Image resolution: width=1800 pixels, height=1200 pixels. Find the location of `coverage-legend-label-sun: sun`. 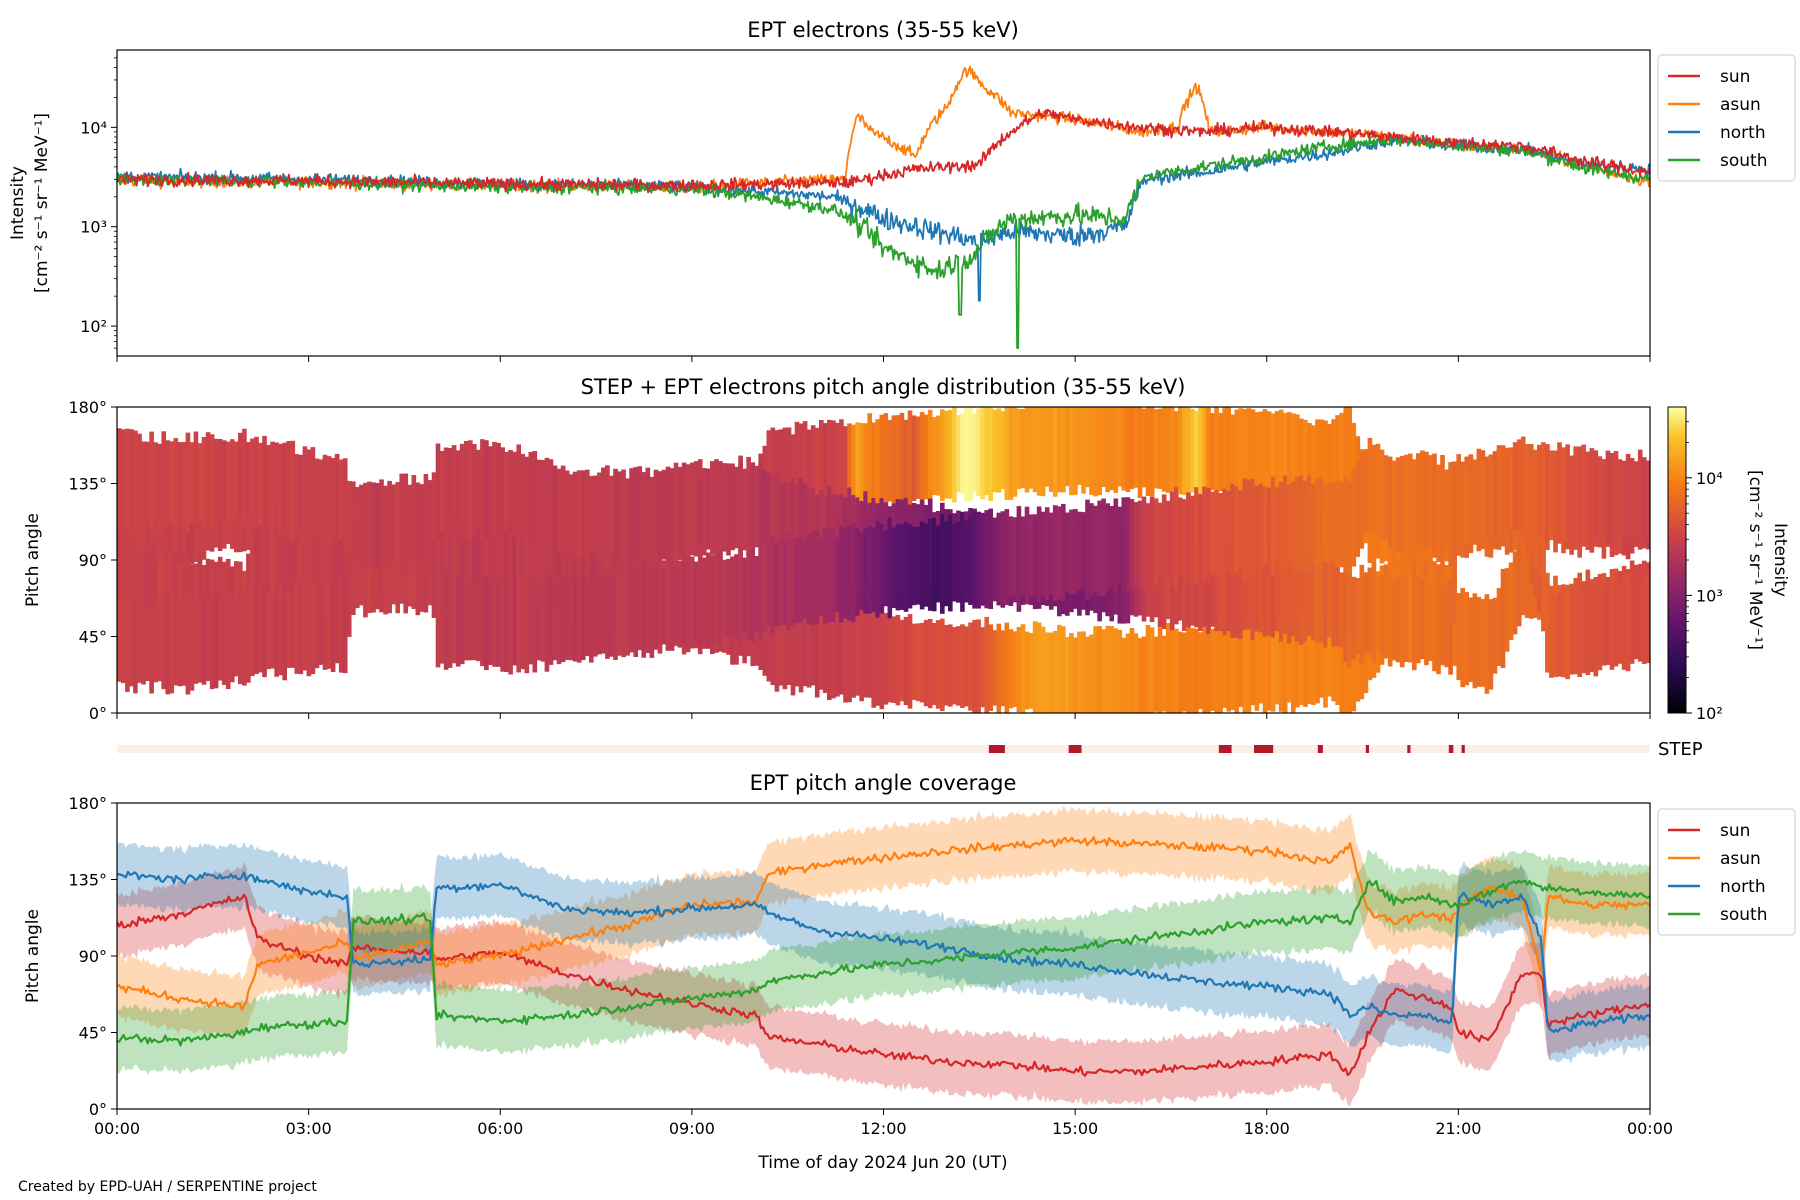

coverage-legend-label-sun: sun is located at coordinates (1735, 831).